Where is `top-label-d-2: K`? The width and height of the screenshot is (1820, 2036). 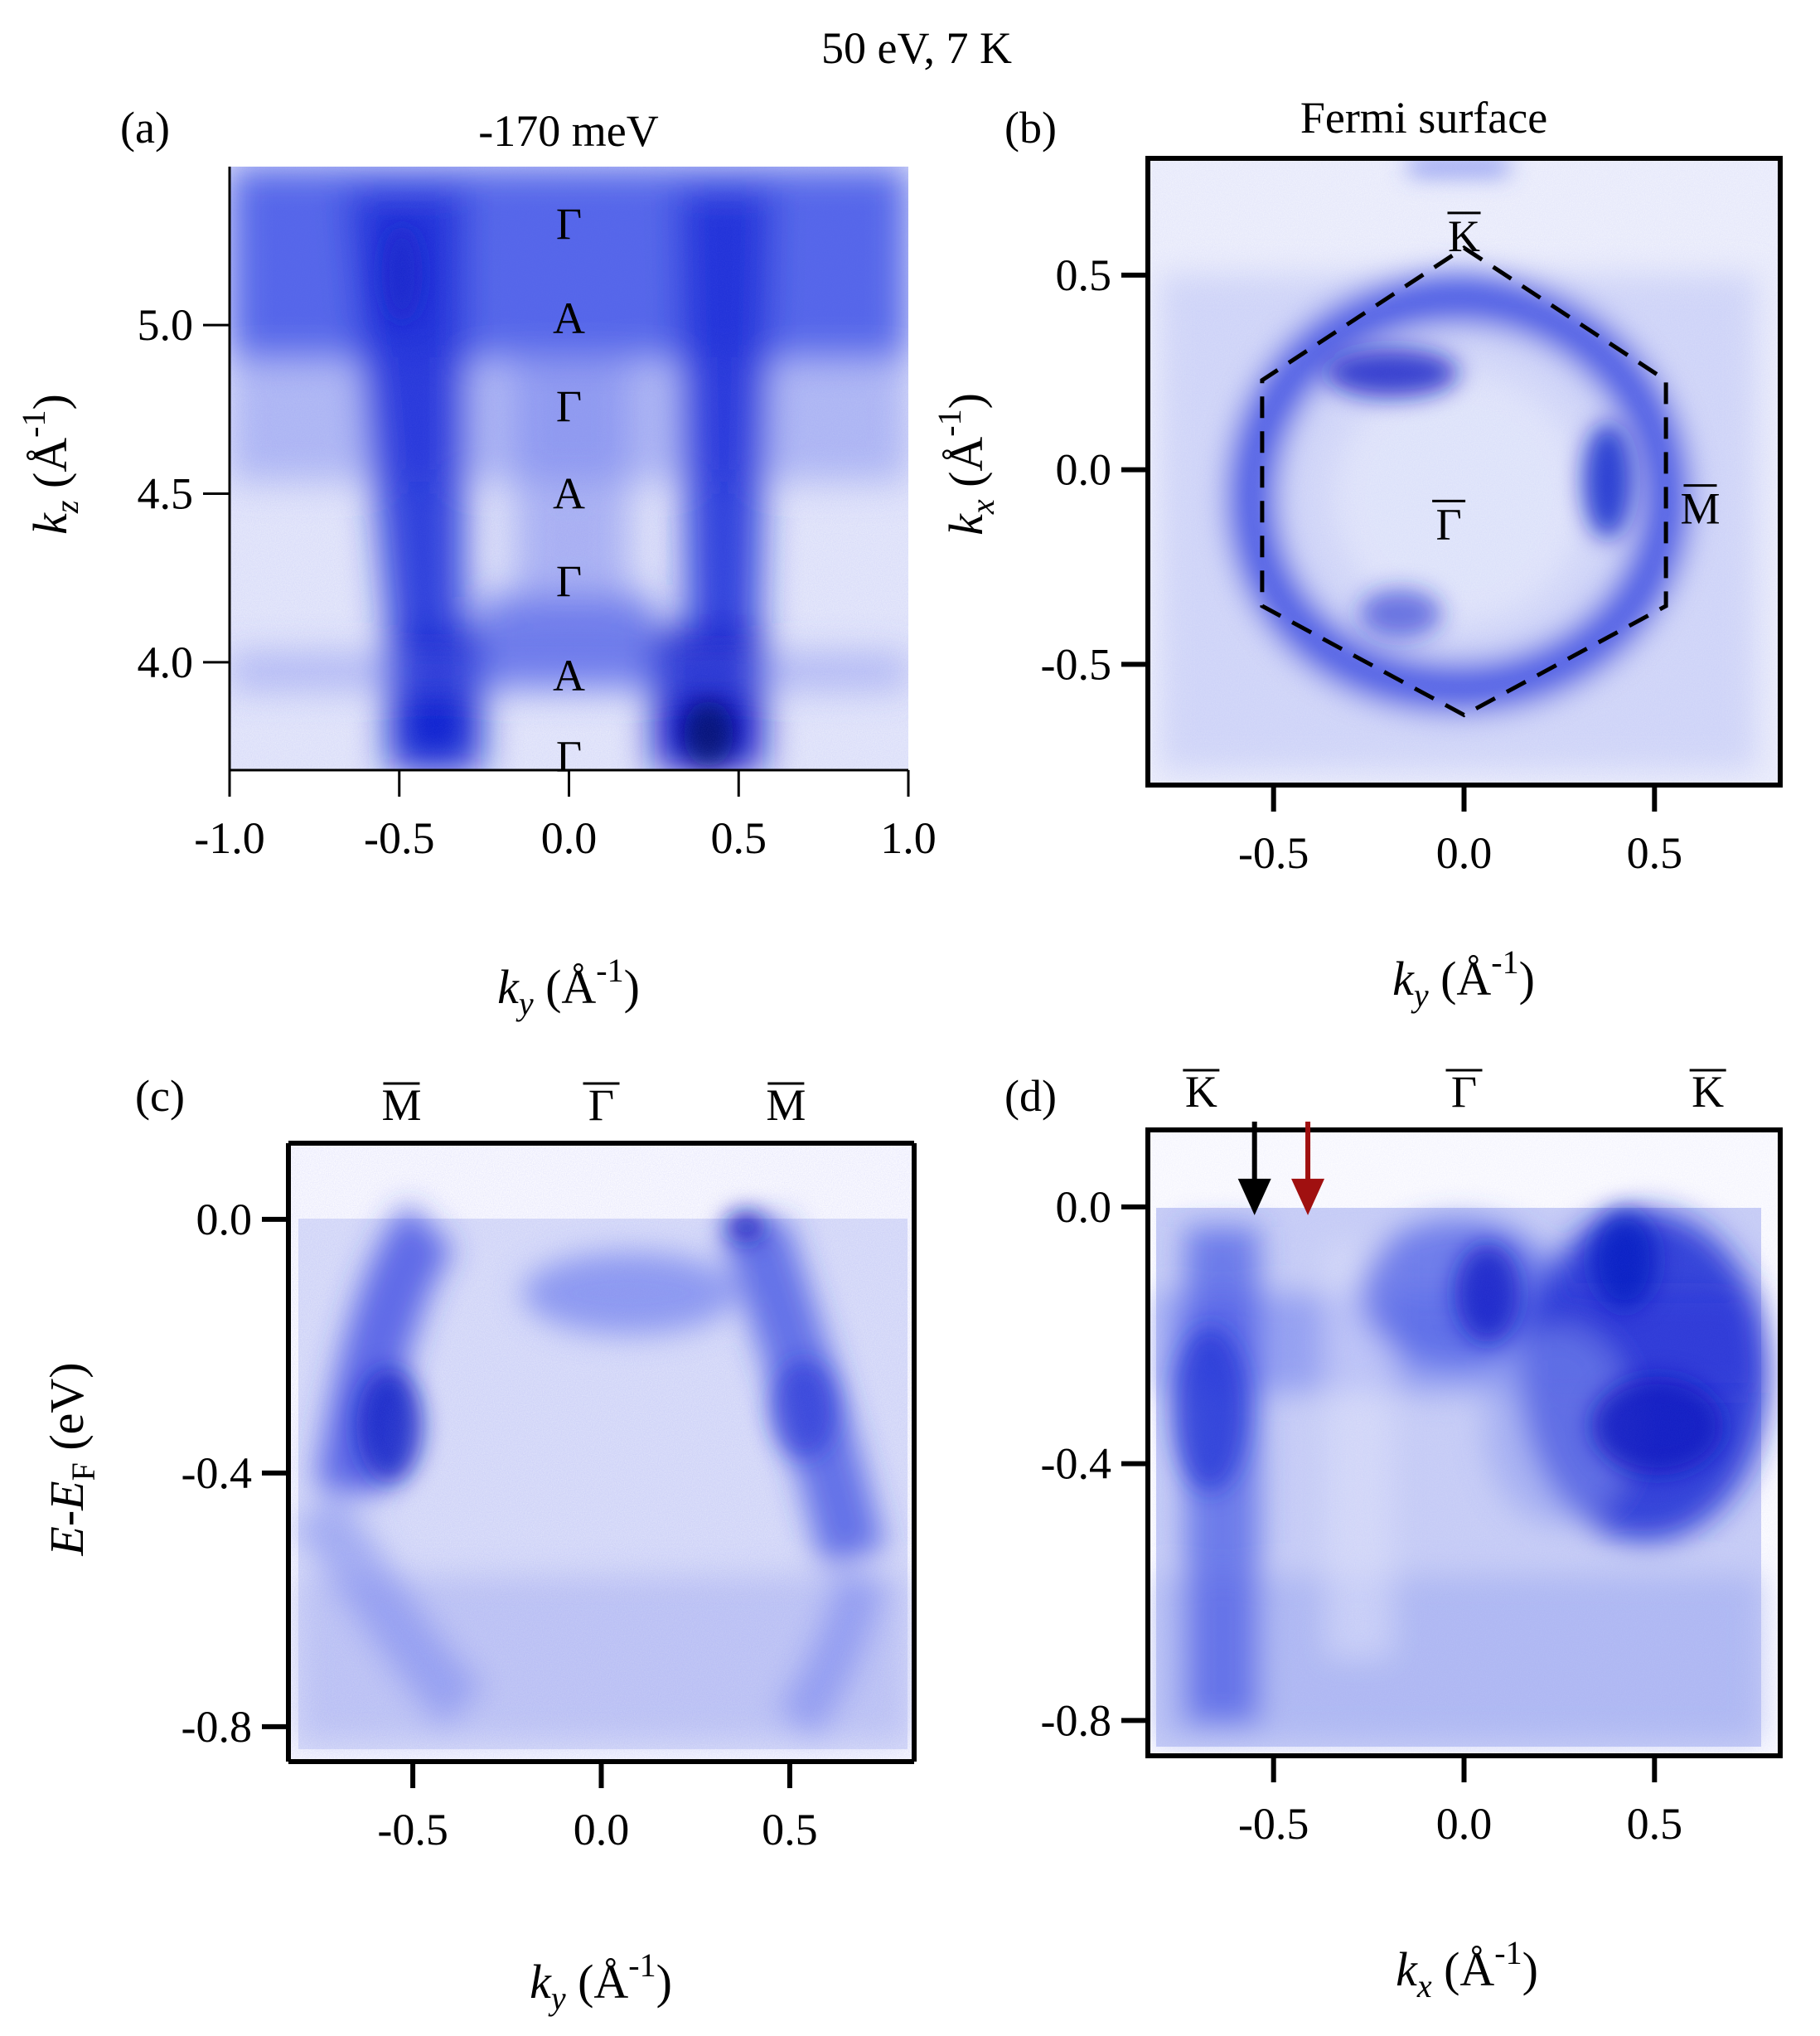 top-label-d-2: K is located at coordinates (1708, 1092).